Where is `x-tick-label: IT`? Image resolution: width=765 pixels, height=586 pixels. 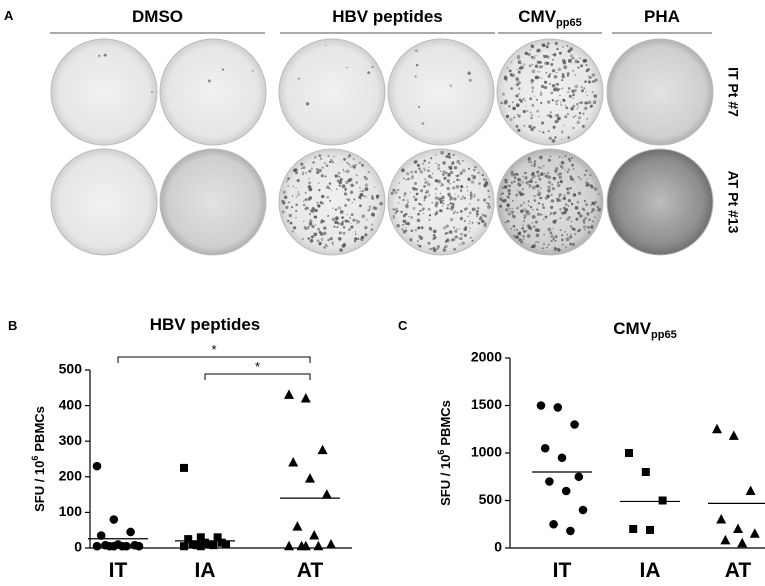
x-tick-label: IT is located at coordinates (562, 570).